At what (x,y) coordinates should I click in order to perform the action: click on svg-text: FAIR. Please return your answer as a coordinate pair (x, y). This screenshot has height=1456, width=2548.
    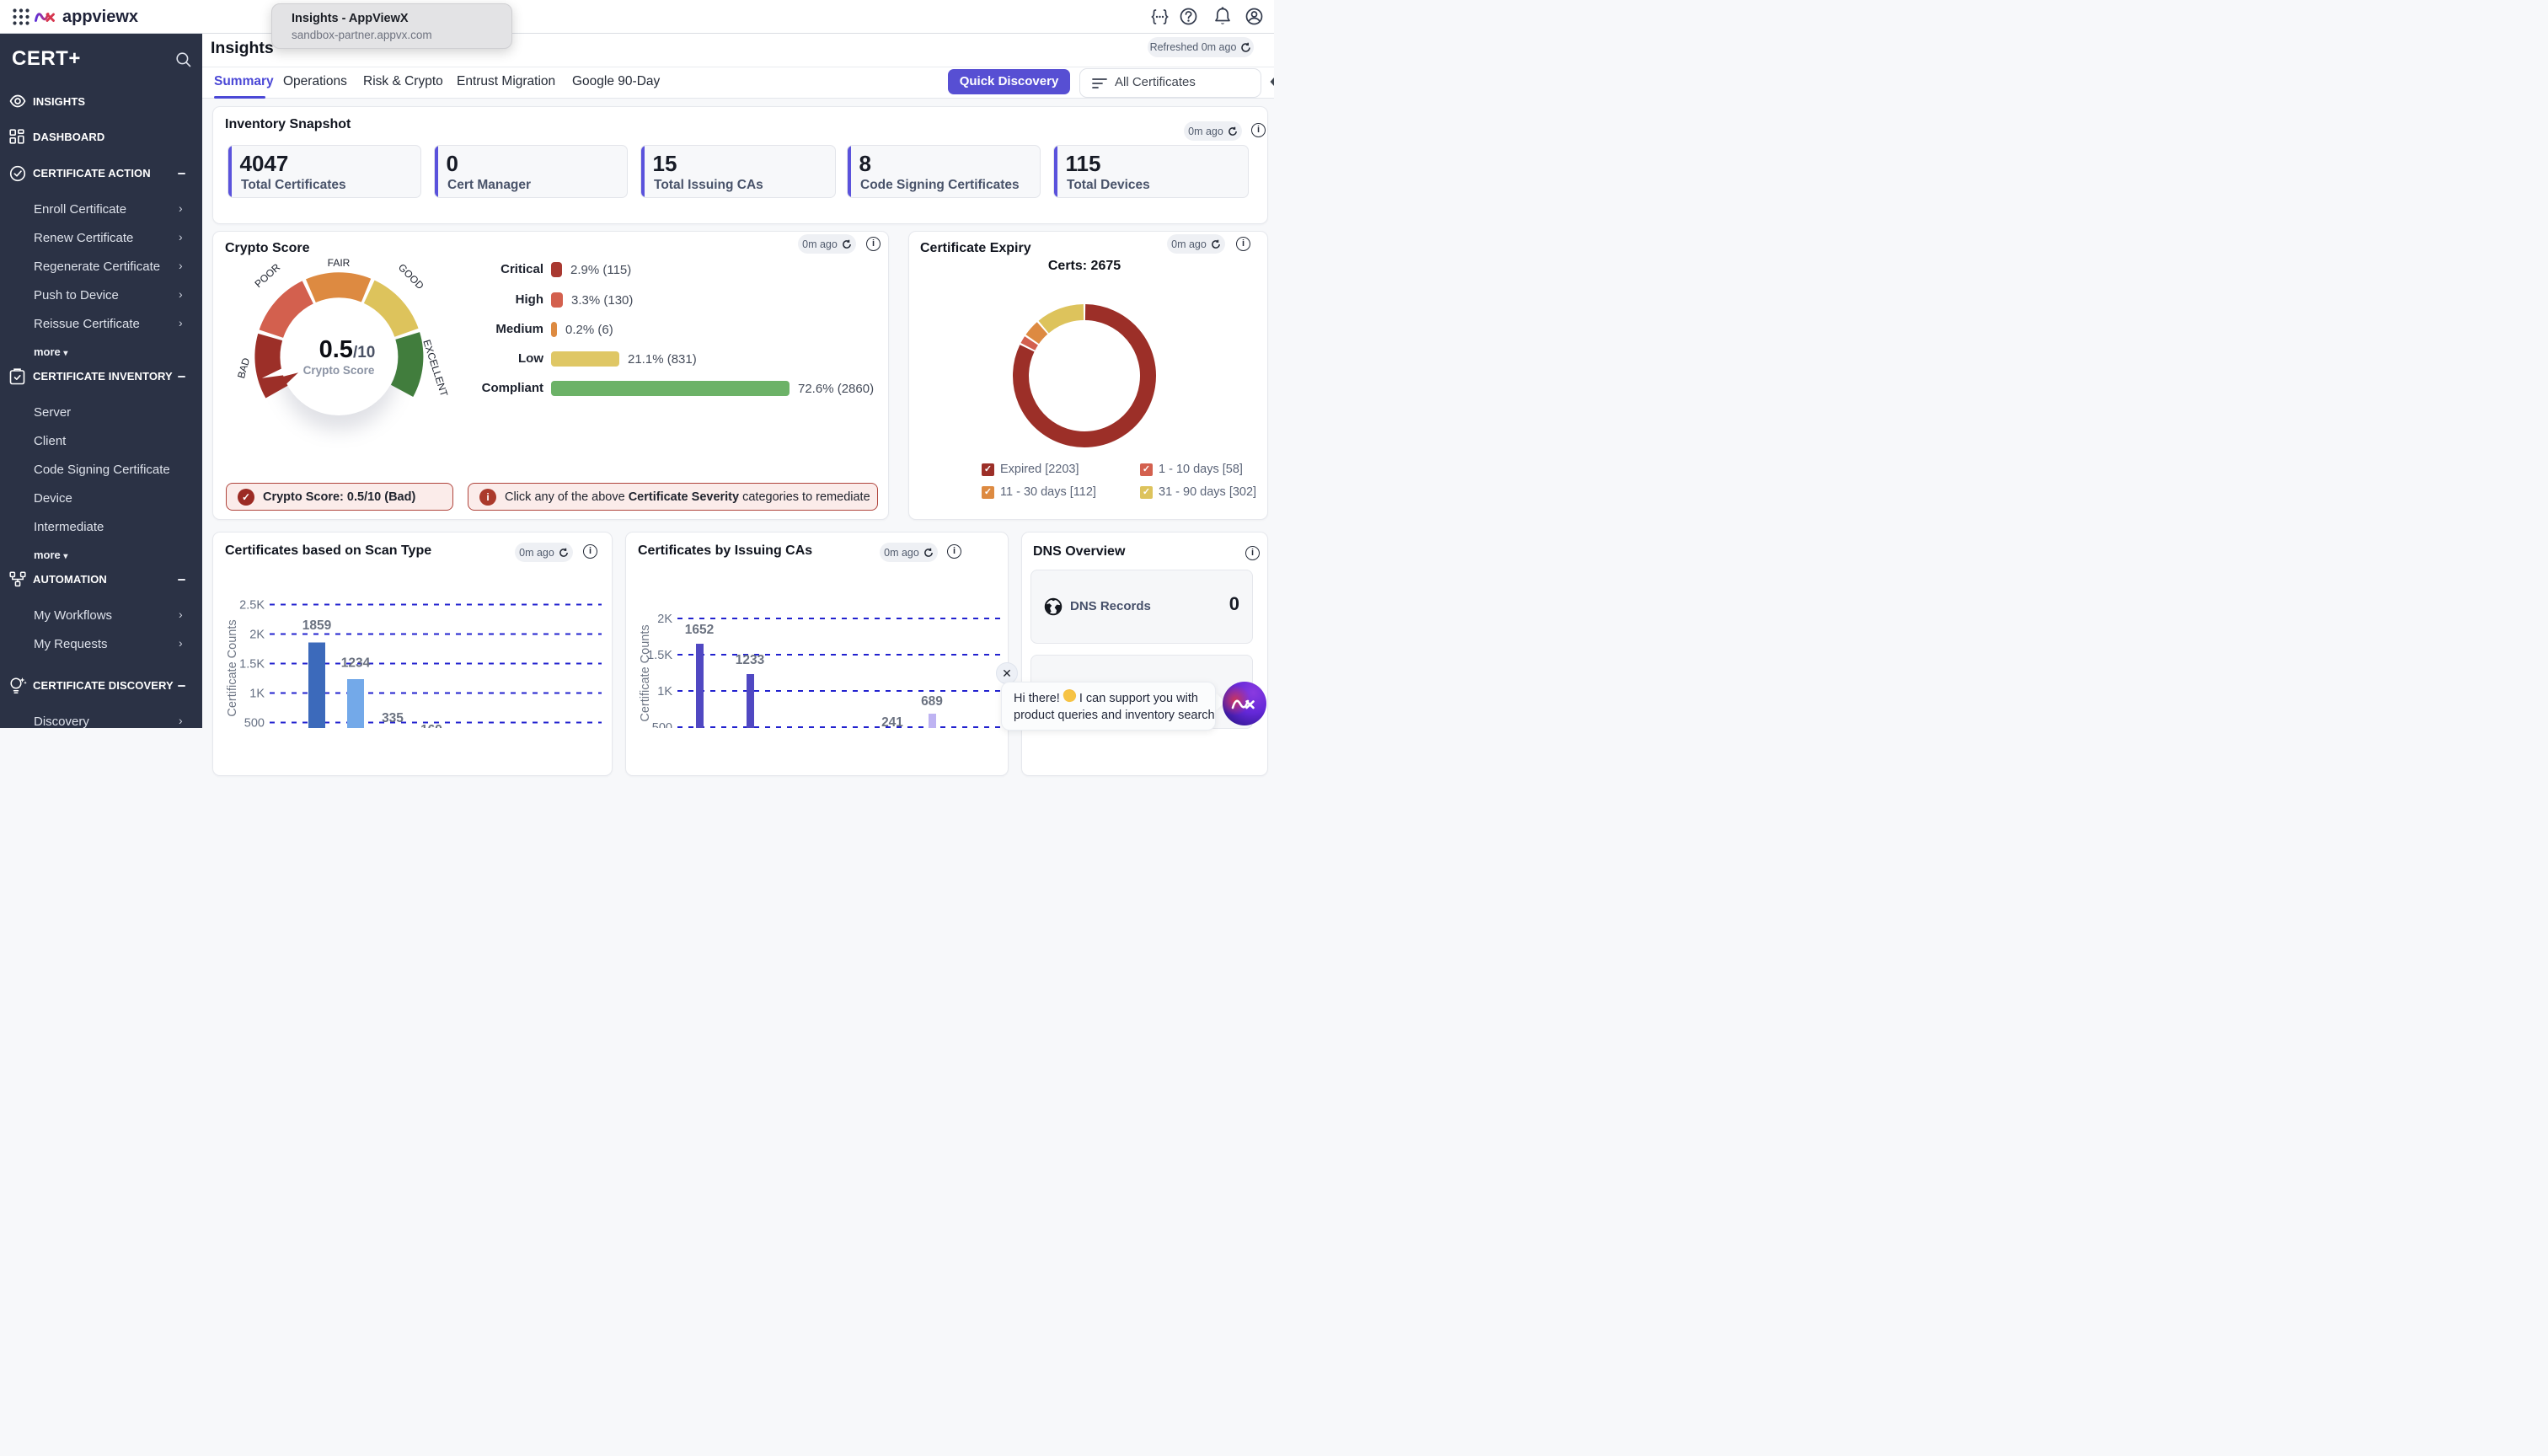
    Looking at the image, I should click on (339, 263).